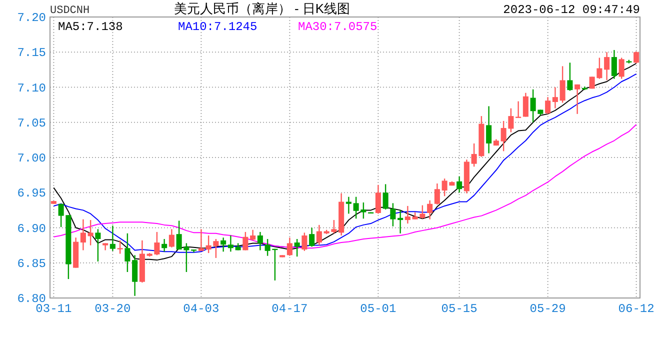  Describe the element at coordinates (201, 309) in the screenshot. I see `x-tick-label: 04-03` at that location.